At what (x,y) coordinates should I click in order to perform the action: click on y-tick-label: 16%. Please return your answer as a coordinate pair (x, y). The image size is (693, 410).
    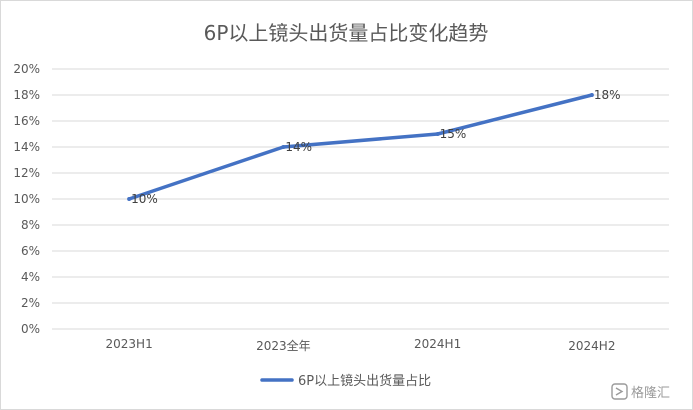
    Looking at the image, I should click on (26, 121).